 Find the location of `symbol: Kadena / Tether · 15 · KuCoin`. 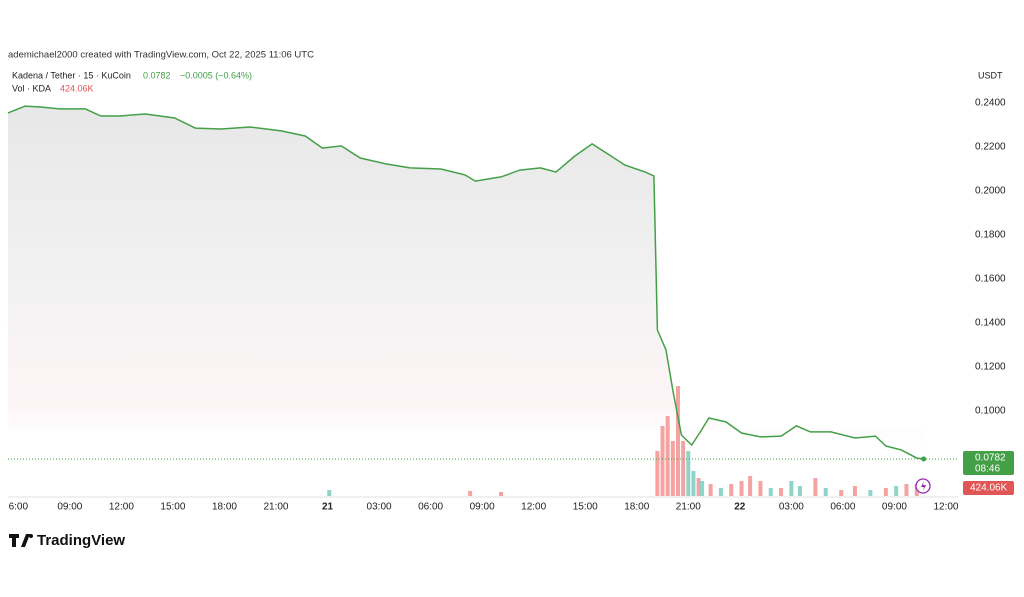

symbol: Kadena / Tether · 15 · KuCoin is located at coordinates (71, 75).